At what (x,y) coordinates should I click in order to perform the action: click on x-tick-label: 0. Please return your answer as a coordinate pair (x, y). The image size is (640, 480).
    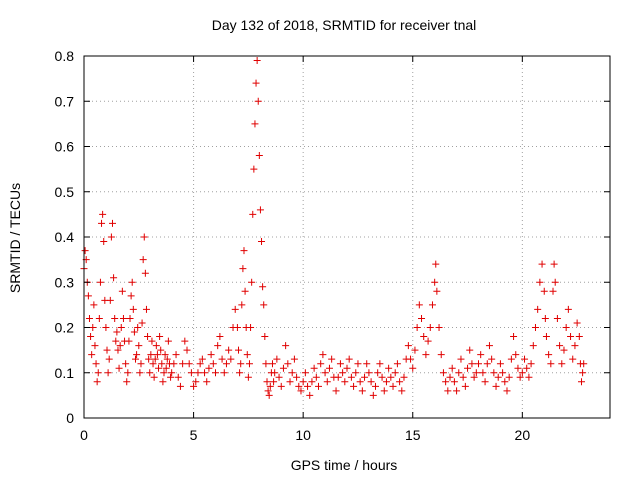
    Looking at the image, I should click on (84, 435).